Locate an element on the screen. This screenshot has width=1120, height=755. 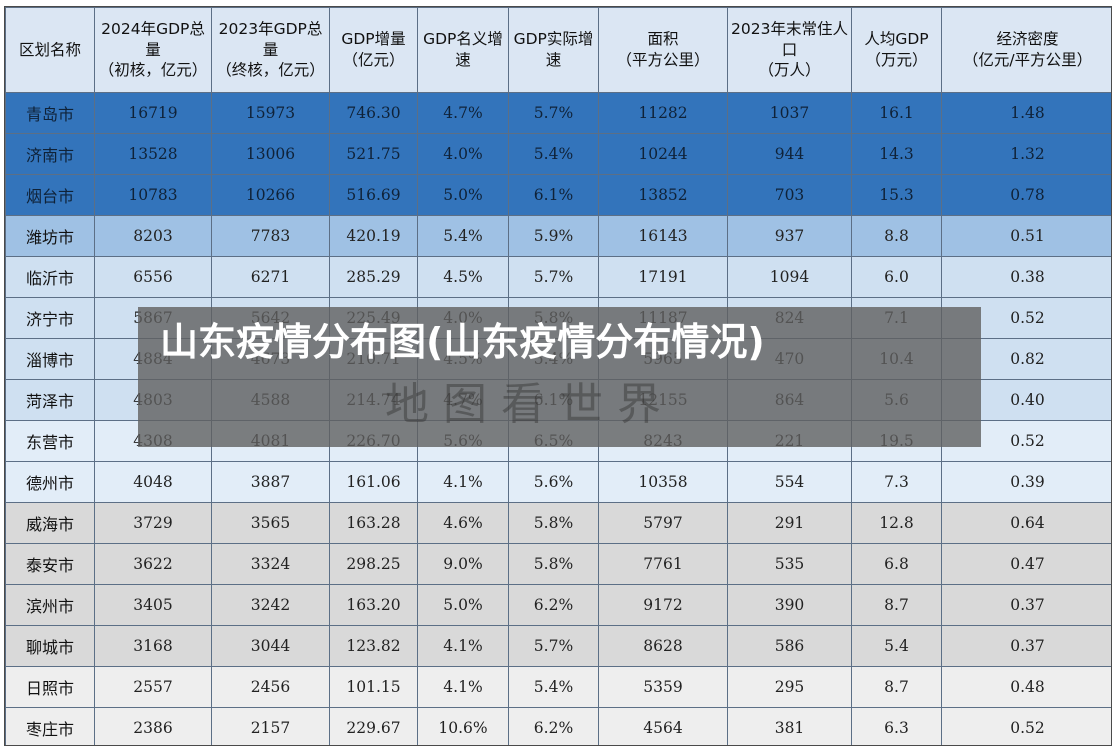
cell-gdp-2023: 6271 is located at coordinates (270, 277).